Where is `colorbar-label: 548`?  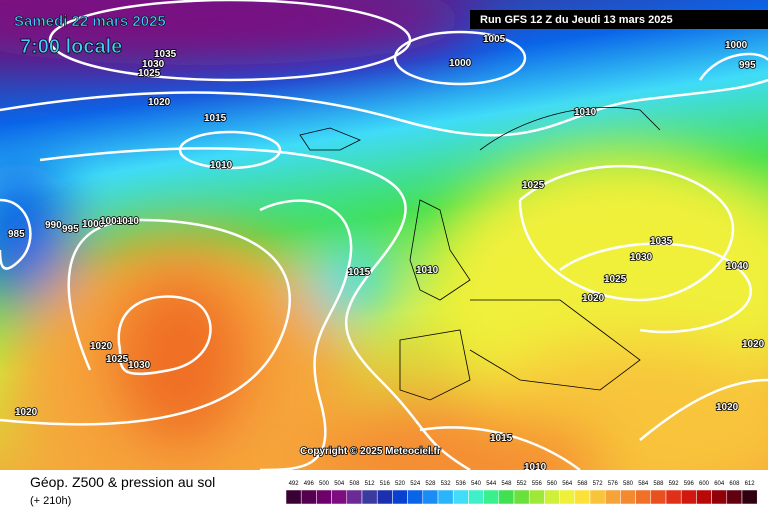
colorbar-label: 548 is located at coordinates (506, 484).